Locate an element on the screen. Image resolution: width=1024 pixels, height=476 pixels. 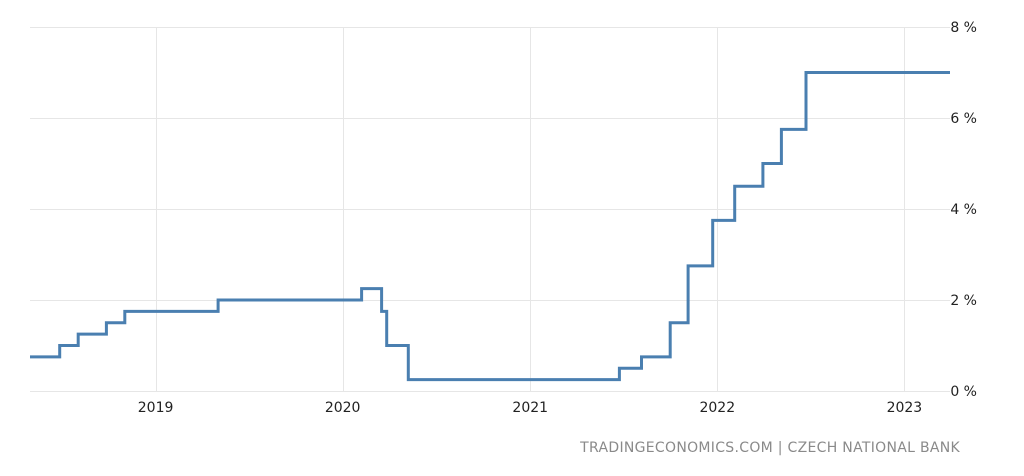
x-tick-label: 2021 is located at coordinates (530, 408).